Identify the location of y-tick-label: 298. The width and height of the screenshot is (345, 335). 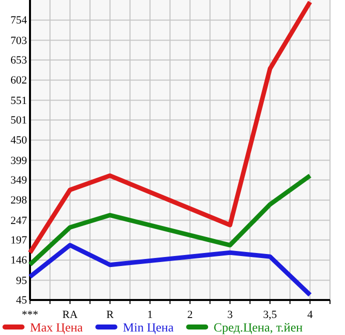
(19, 200).